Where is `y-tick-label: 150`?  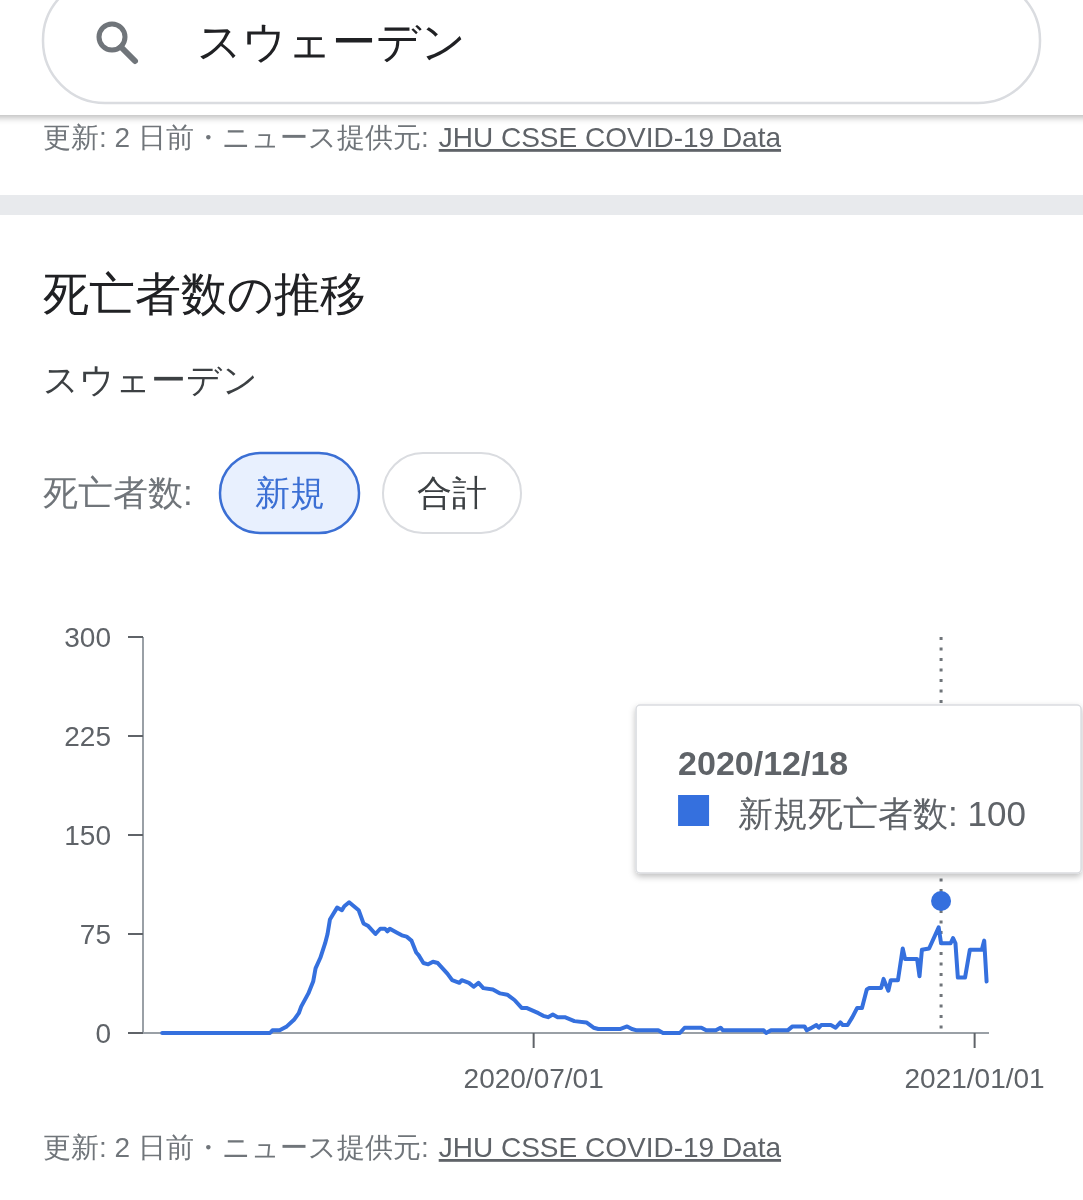
y-tick-label: 150 is located at coordinates (87, 835).